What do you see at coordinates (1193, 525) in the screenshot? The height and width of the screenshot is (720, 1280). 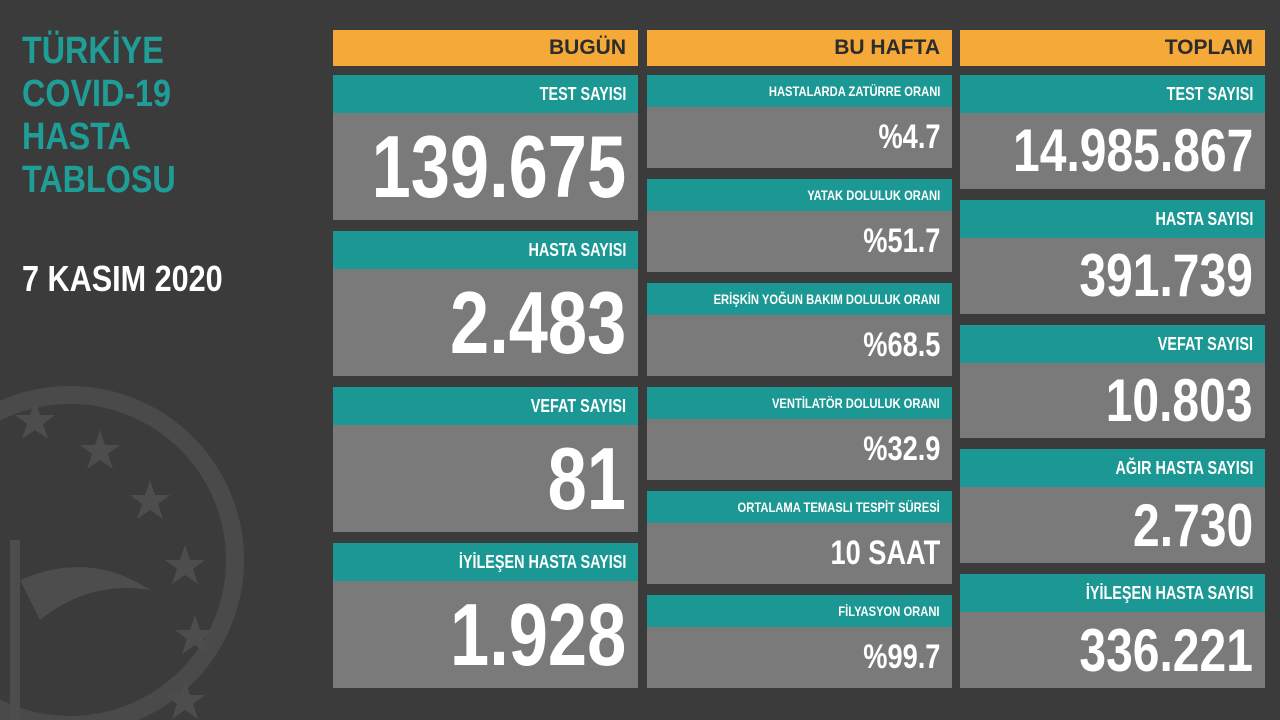 I see `card-value-text: 2.730` at bounding box center [1193, 525].